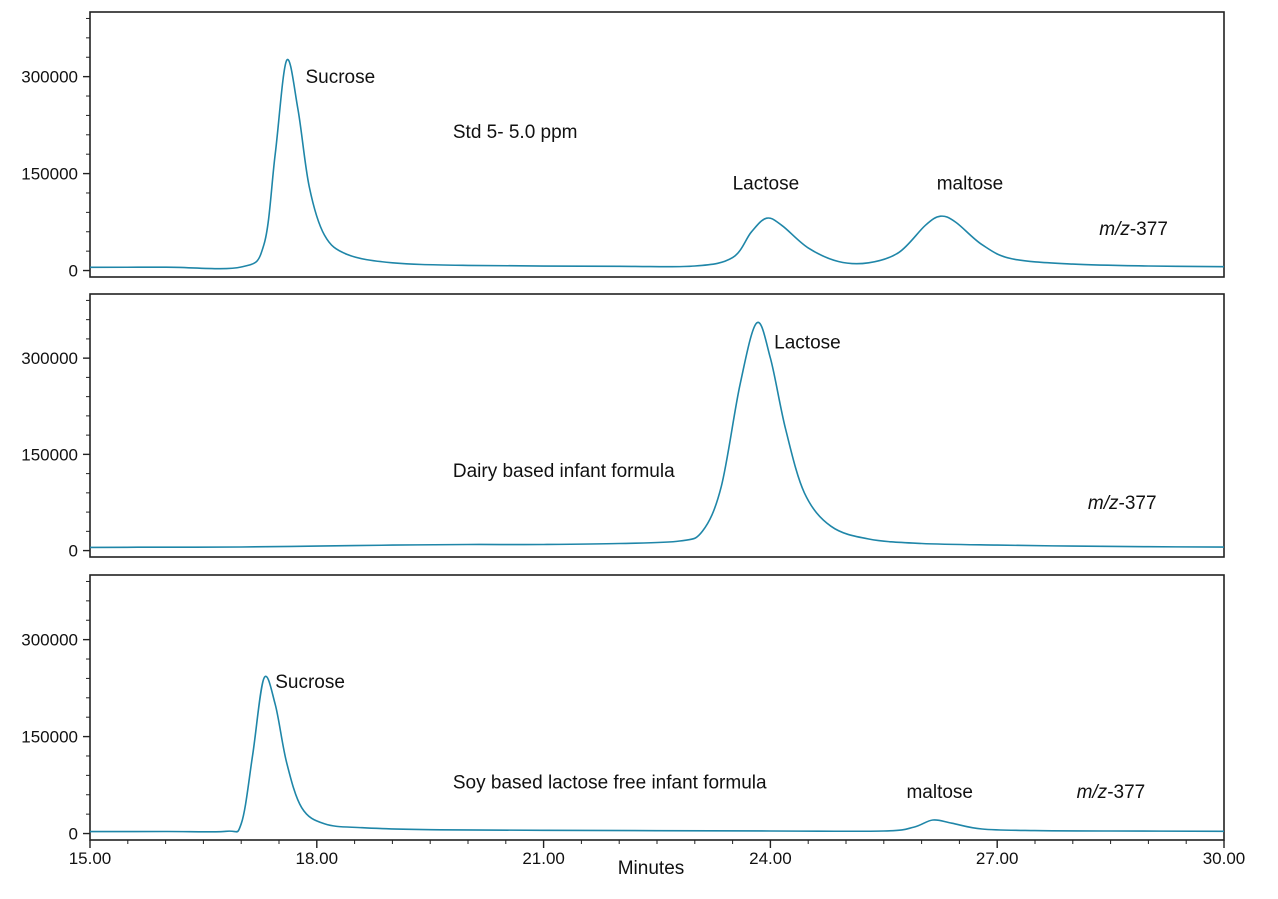 This screenshot has height=899, width=1278. What do you see at coordinates (515, 132) in the screenshot?
I see `panel-1-annotation: Std 5- 5.0 ppm` at bounding box center [515, 132].